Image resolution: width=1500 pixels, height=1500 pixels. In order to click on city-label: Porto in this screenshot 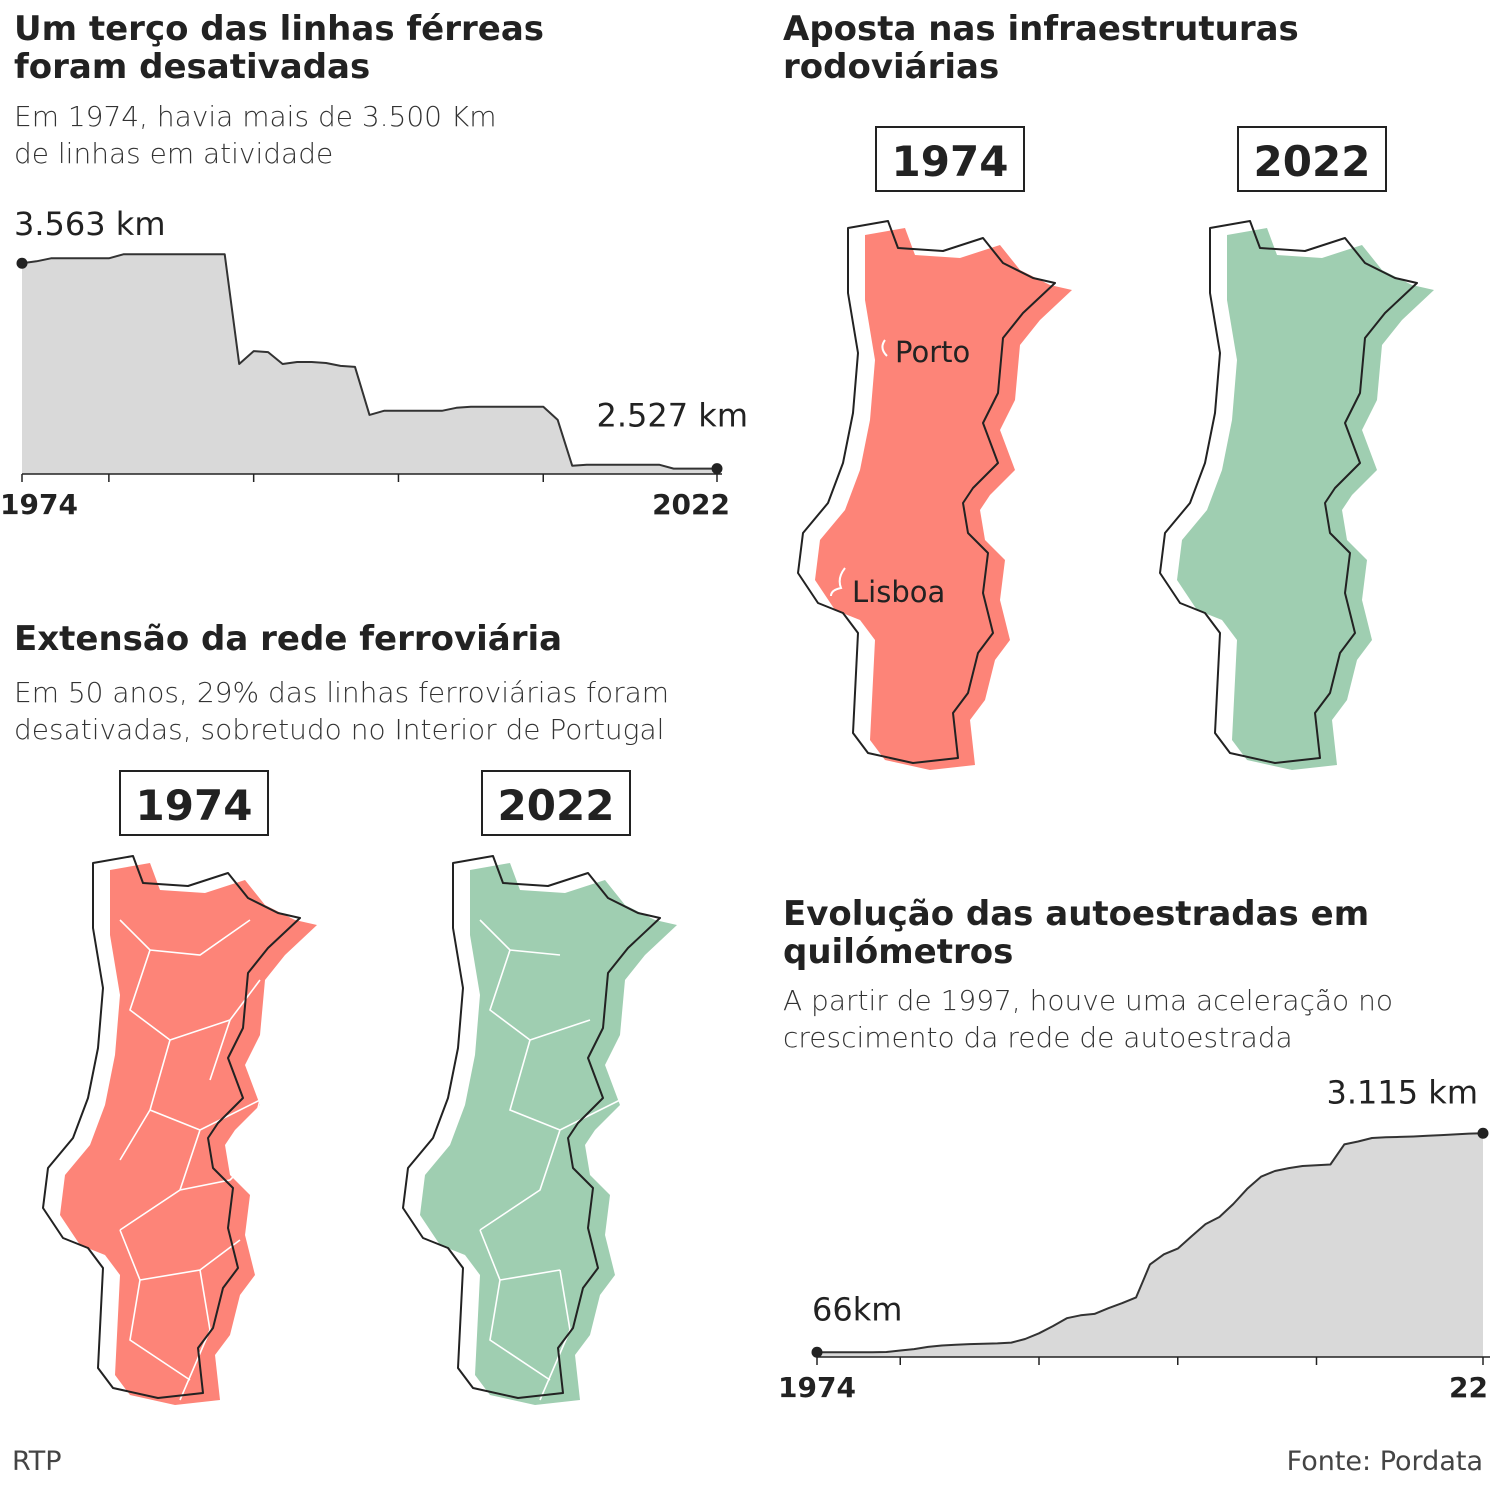, I will do `click(932, 352)`.